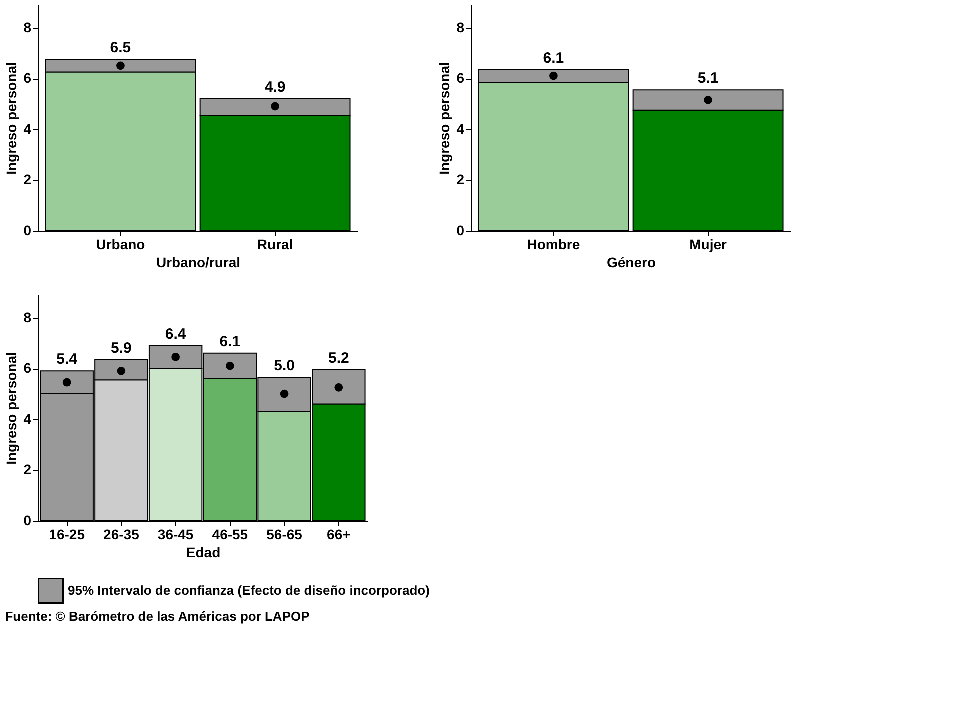  What do you see at coordinates (121, 348) in the screenshot?
I see `data-label: 5.9` at bounding box center [121, 348].